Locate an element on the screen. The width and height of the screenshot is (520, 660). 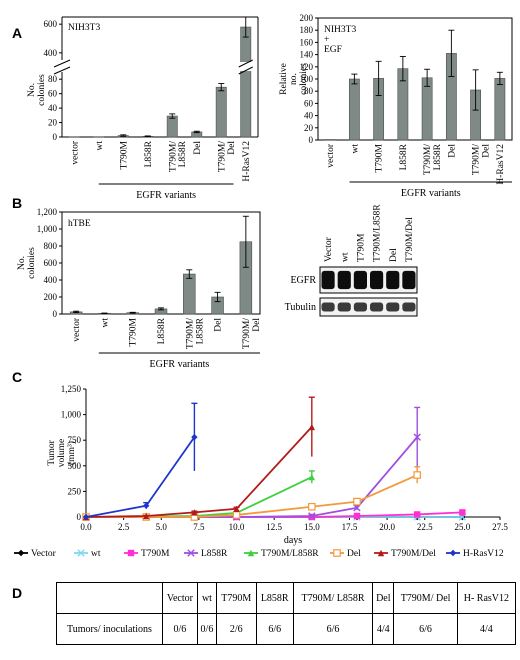
y-axis-label-line: No. is located at coordinates (22, 263).